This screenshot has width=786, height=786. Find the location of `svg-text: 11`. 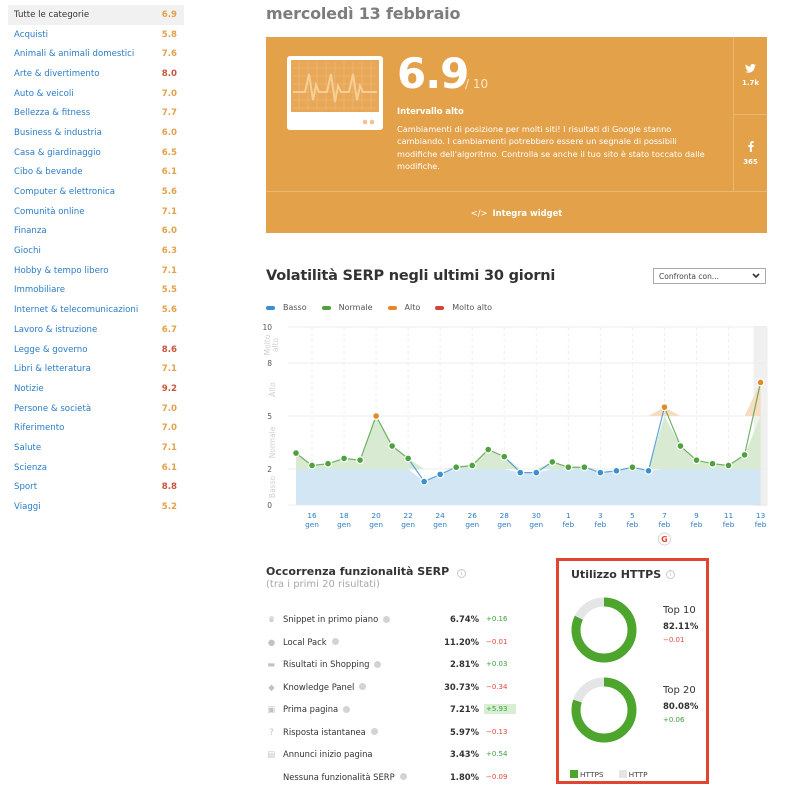

svg-text: 11 is located at coordinates (728, 515).